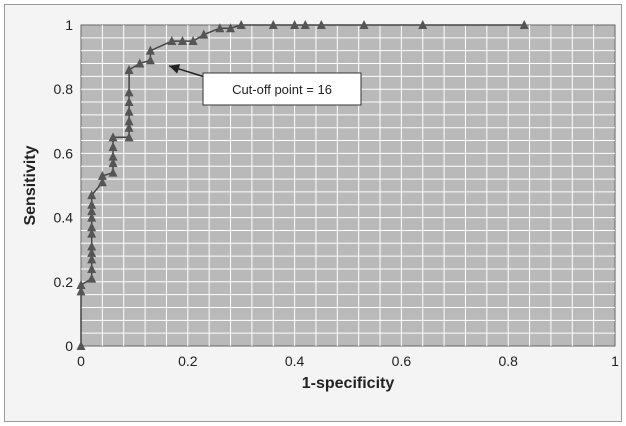  What do you see at coordinates (508, 361) in the screenshot?
I see `x-tick-label: 0.8` at bounding box center [508, 361].